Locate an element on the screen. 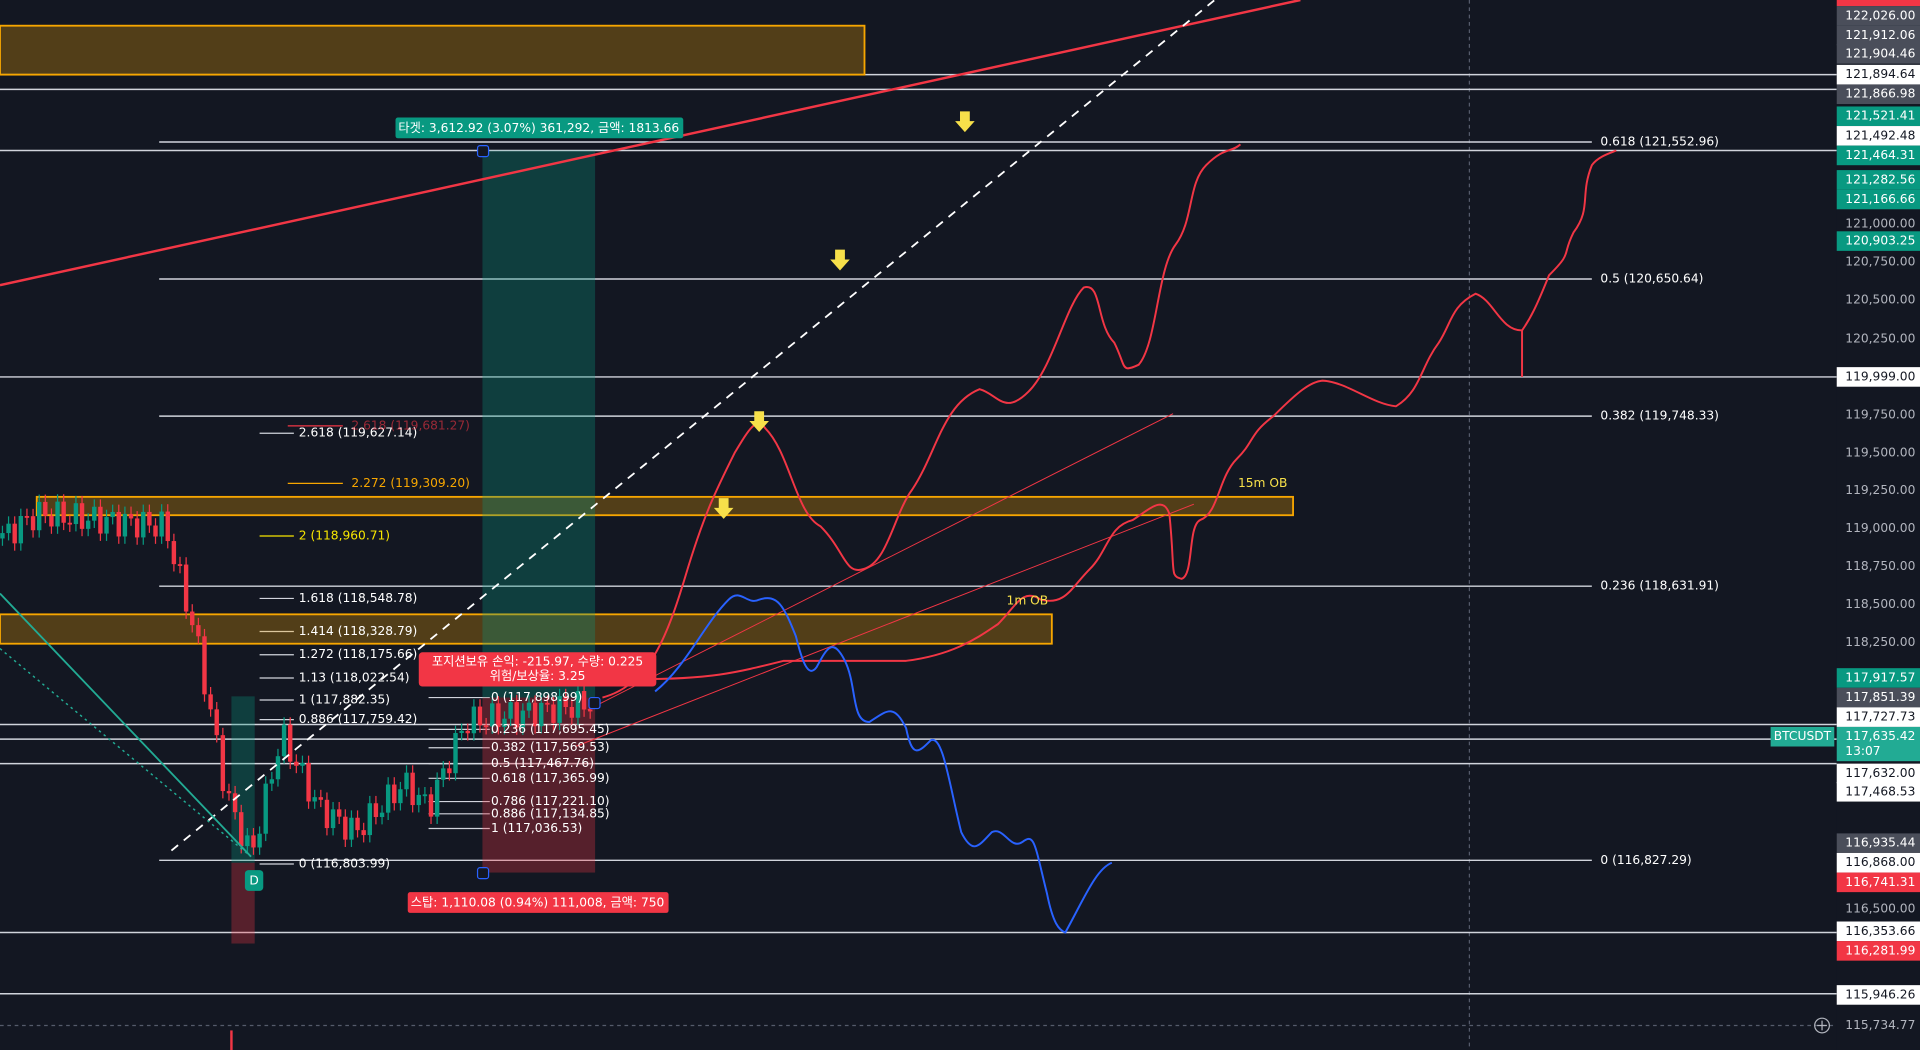 The height and width of the screenshot is (1050, 1920). price-label: 121,464.31 is located at coordinates (1880, 155).